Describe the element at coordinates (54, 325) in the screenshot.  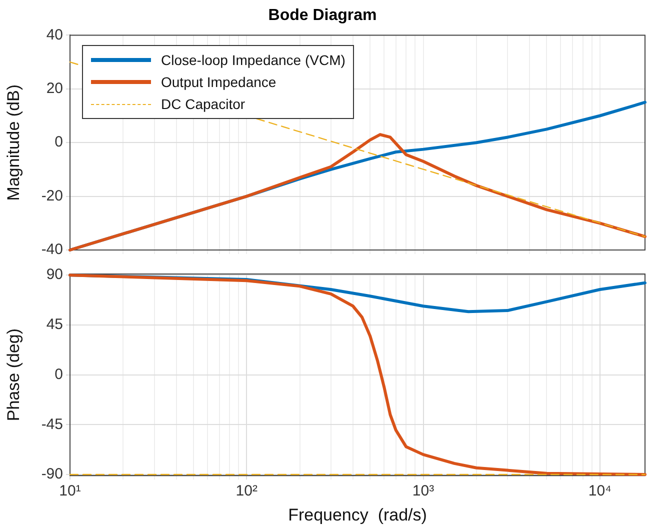
I see `y-tick-label: 45` at that location.